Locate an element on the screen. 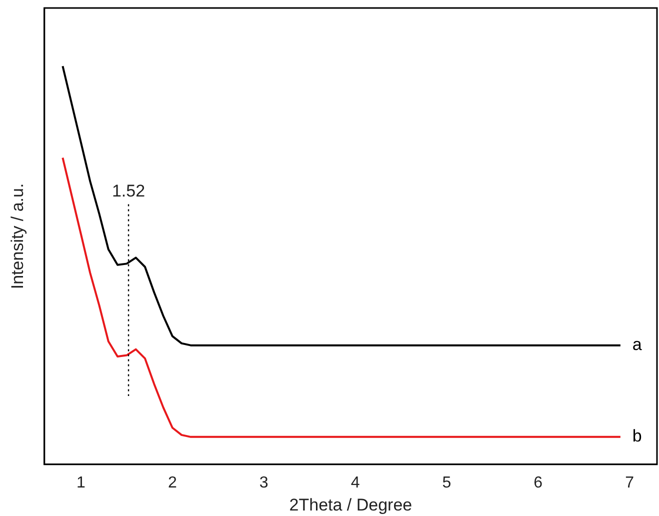 This screenshot has width=659, height=516. series-label: a is located at coordinates (637, 344).